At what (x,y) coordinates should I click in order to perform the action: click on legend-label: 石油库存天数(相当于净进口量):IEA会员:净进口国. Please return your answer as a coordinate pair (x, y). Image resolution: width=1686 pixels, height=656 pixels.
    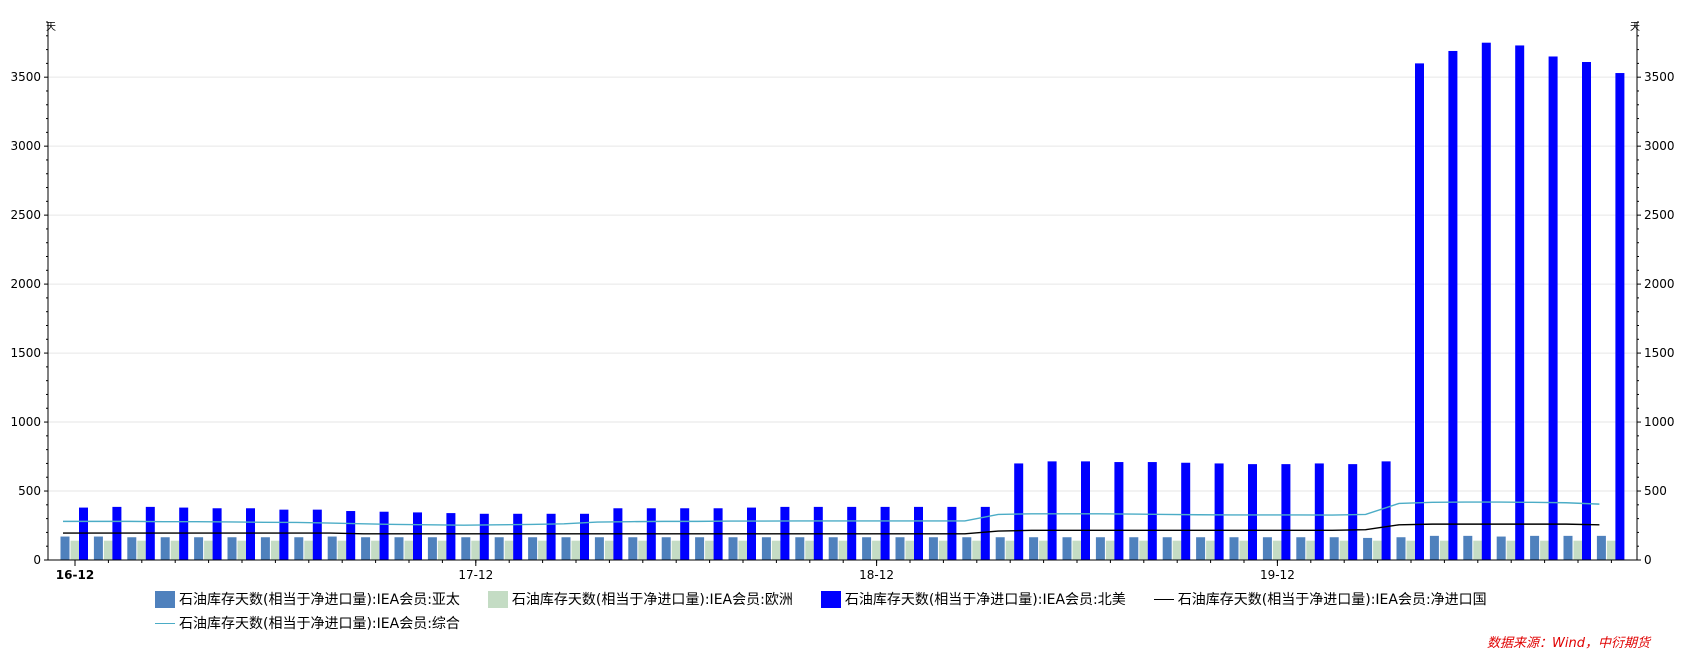
    Looking at the image, I should click on (1332, 600).